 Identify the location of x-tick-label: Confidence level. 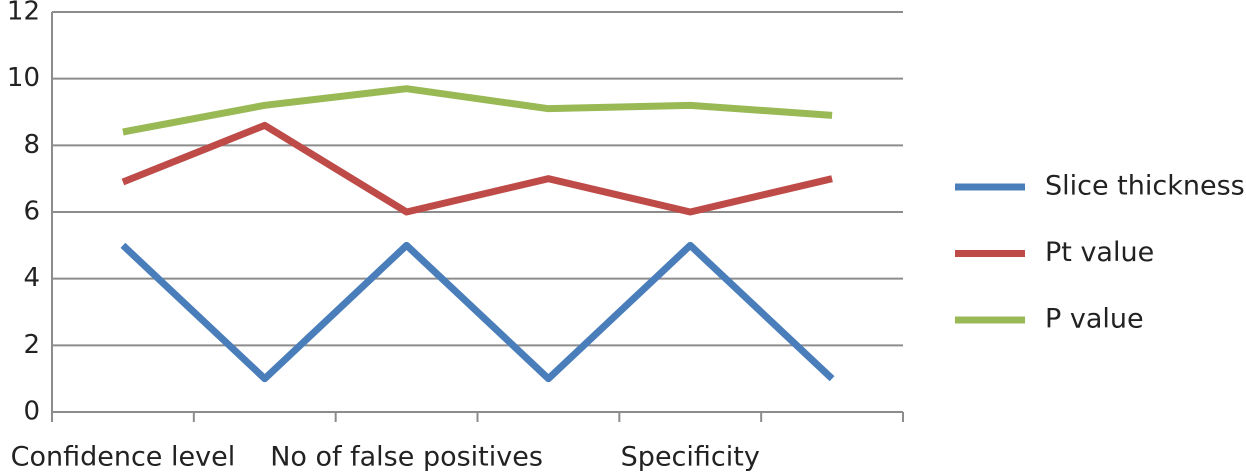
(123, 457).